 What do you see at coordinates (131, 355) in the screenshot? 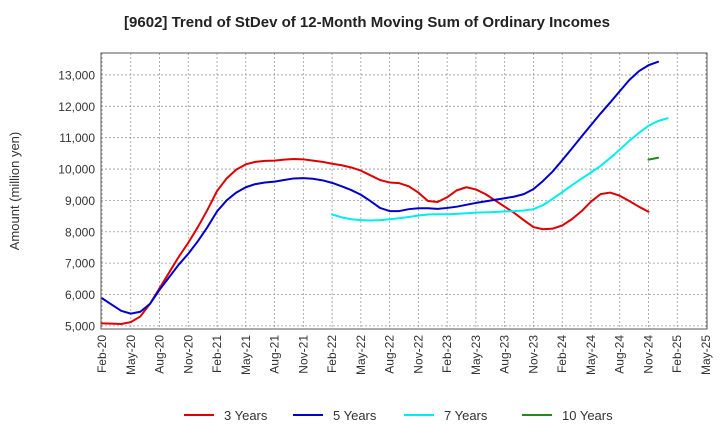
I see `x-tick-label: May-20` at bounding box center [131, 355].